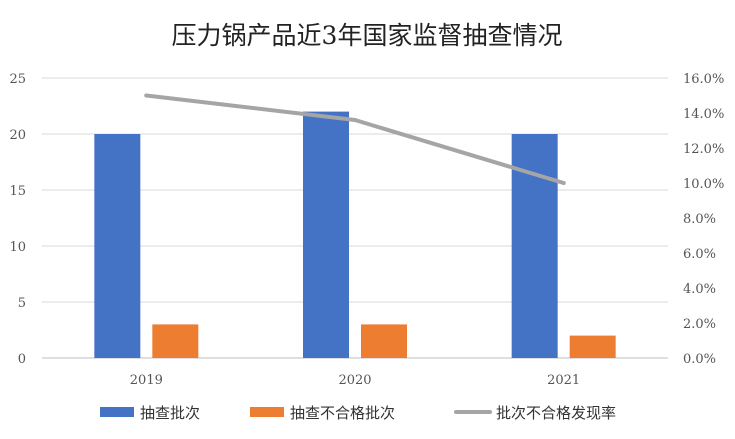 The image size is (735, 439). I want to click on left-axis-tick-label: 25, so click(17, 79).